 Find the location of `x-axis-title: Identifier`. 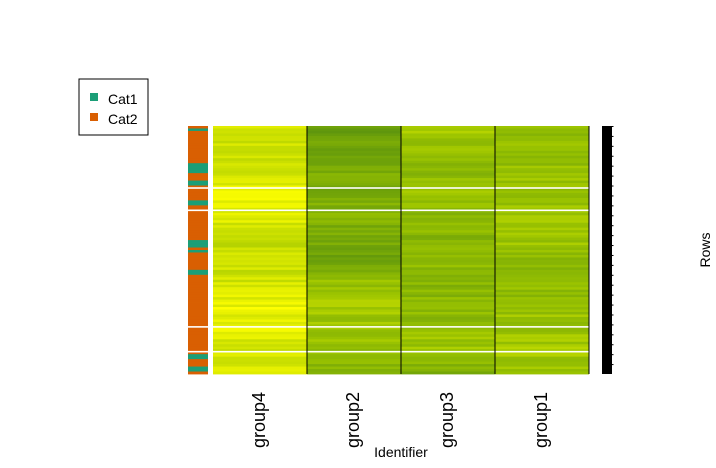

x-axis-title: Identifier is located at coordinates (401, 452).